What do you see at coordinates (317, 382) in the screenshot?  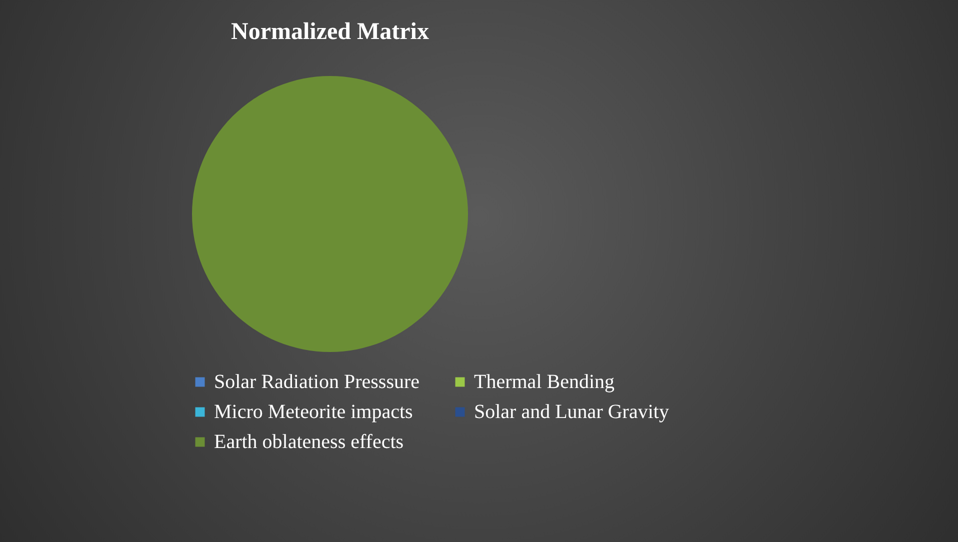 I see `legend-label: Solar Radiation Presssure` at bounding box center [317, 382].